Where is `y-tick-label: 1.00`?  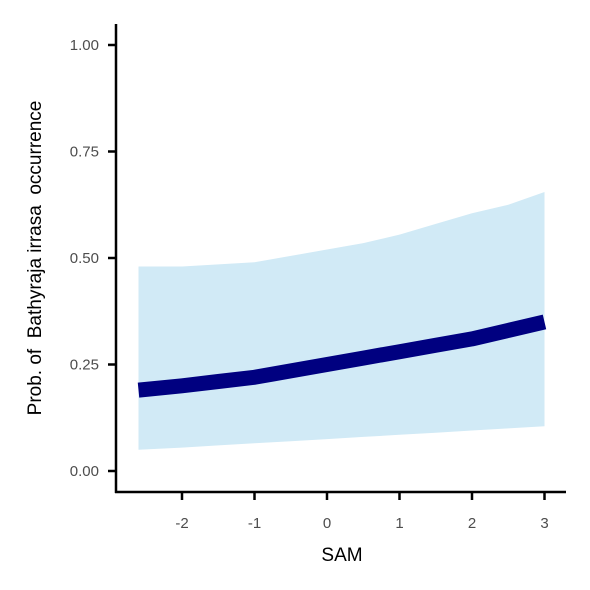 y-tick-label: 1.00 is located at coordinates (84, 45).